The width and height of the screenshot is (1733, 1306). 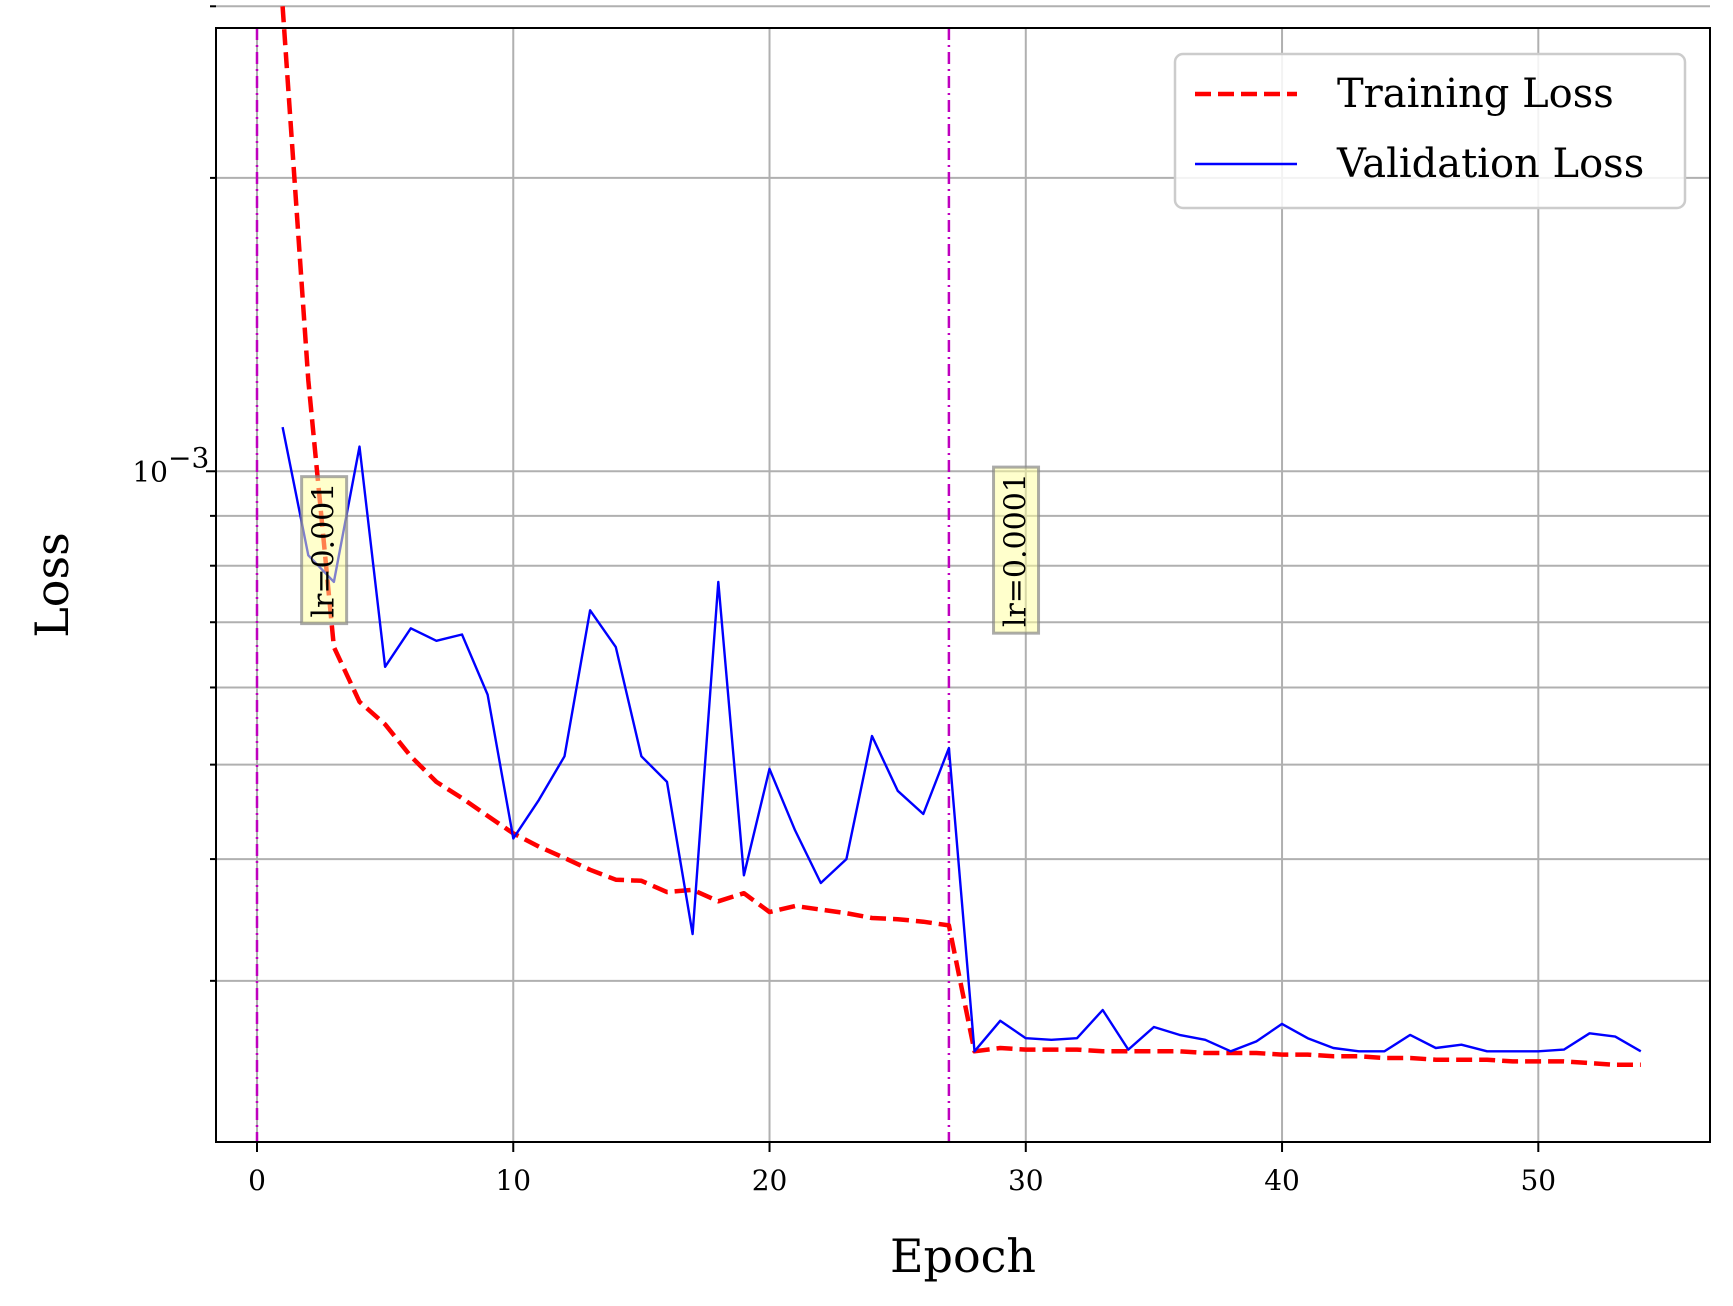 What do you see at coordinates (770, 1180) in the screenshot?
I see `x-tick-label: 20` at bounding box center [770, 1180].